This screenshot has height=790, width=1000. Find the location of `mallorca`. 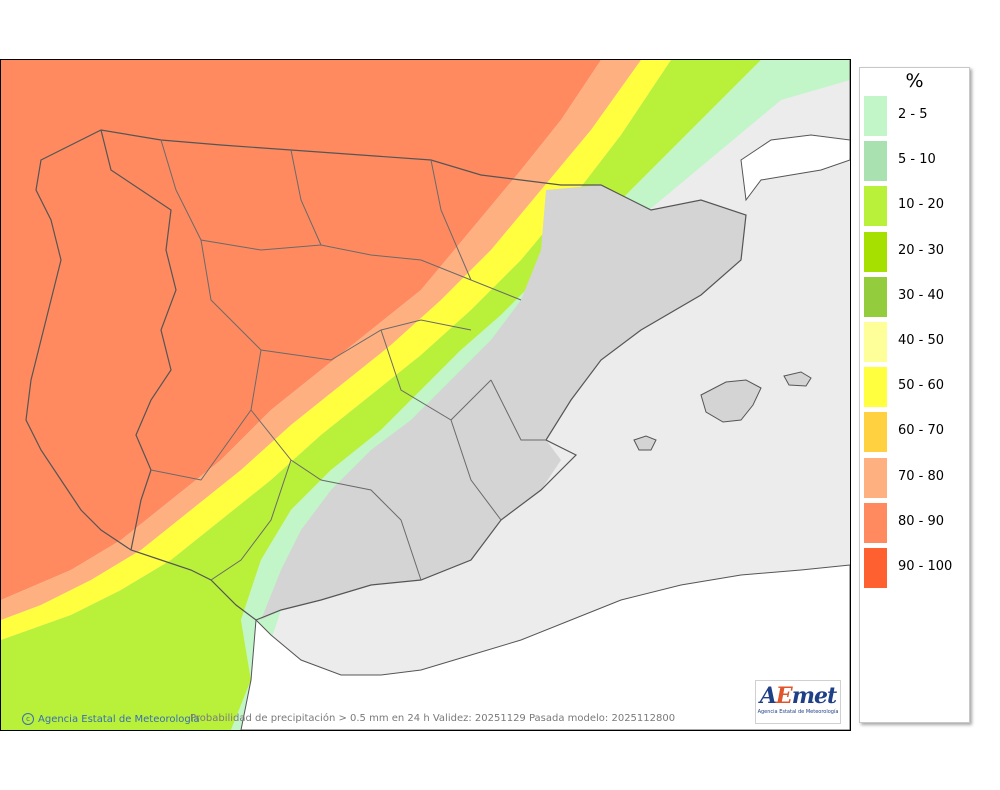

mallorca is located at coordinates (731, 401).